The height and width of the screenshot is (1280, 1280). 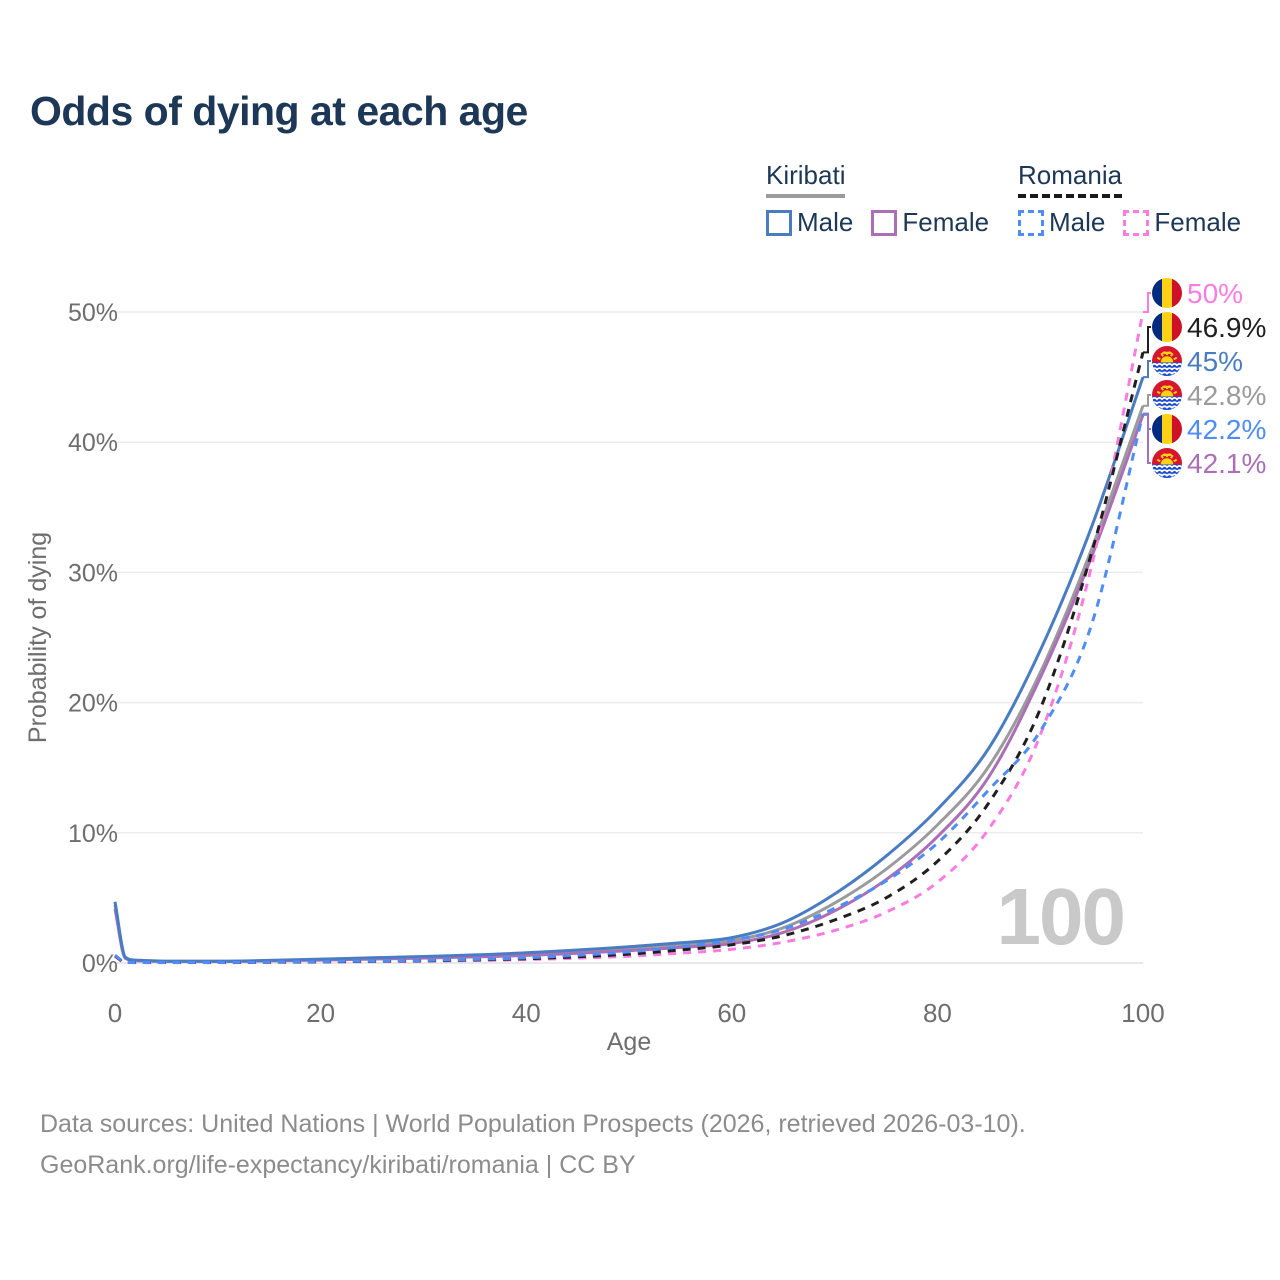 What do you see at coordinates (884, 222) in the screenshot?
I see `kiribati-female-checkbox-icon` at bounding box center [884, 222].